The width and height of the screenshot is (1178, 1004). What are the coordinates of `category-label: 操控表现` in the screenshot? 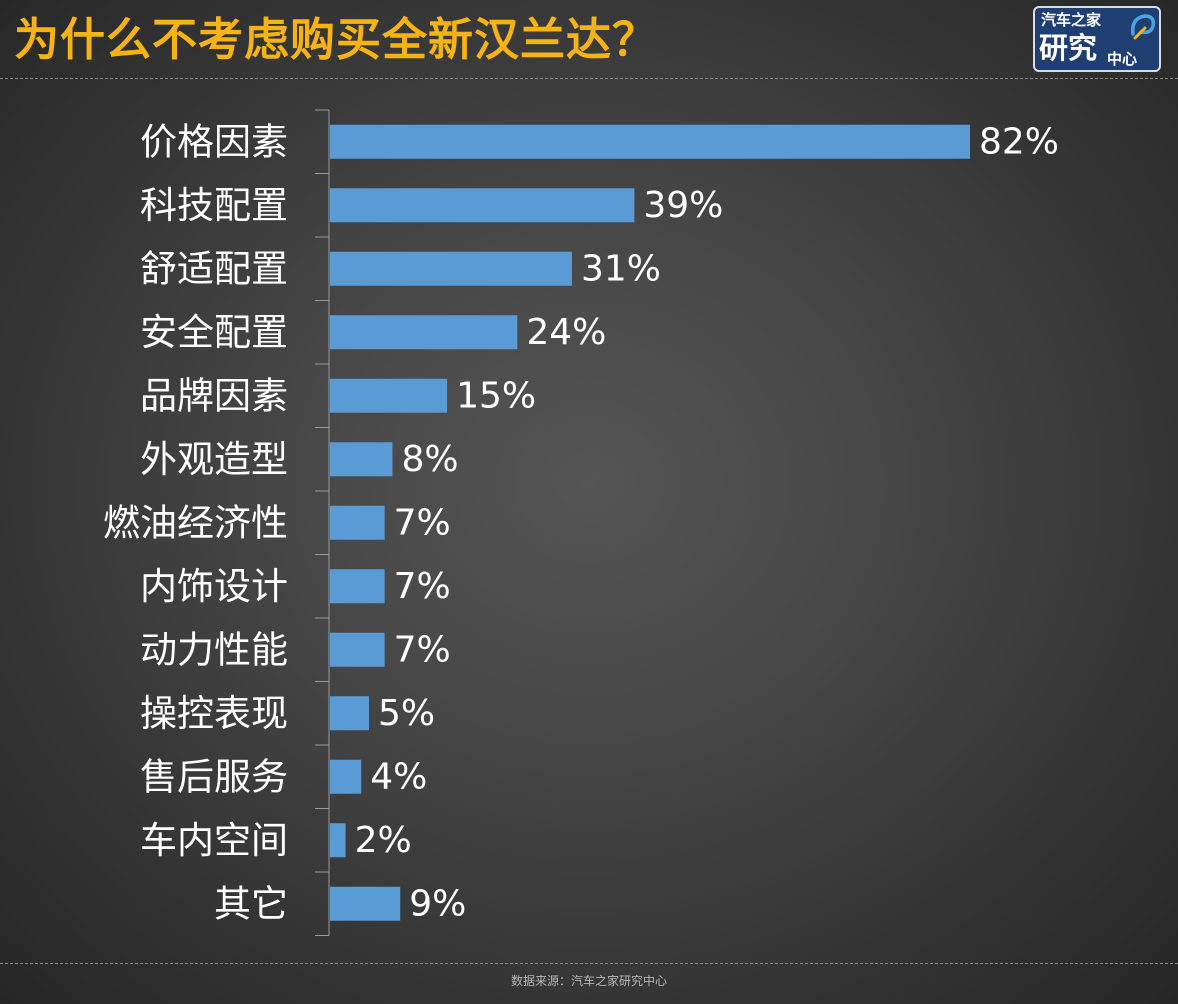 It's located at (214, 713).